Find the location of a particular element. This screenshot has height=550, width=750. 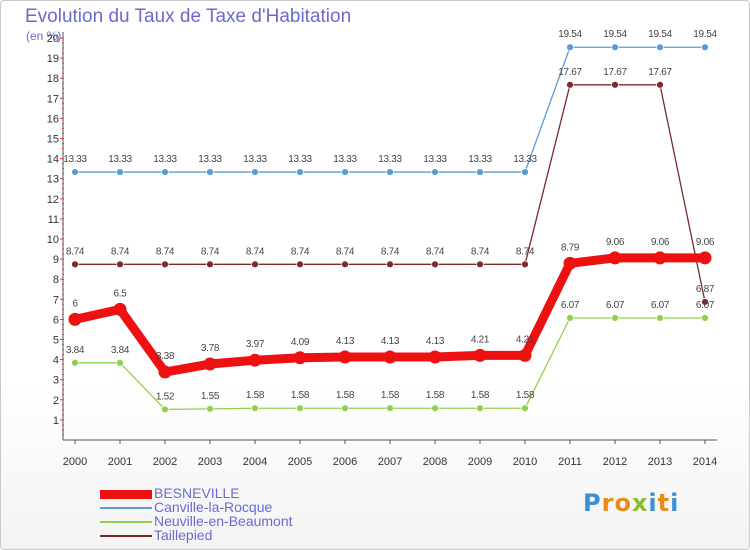

y-tick-label: 3 is located at coordinates (56, 381).